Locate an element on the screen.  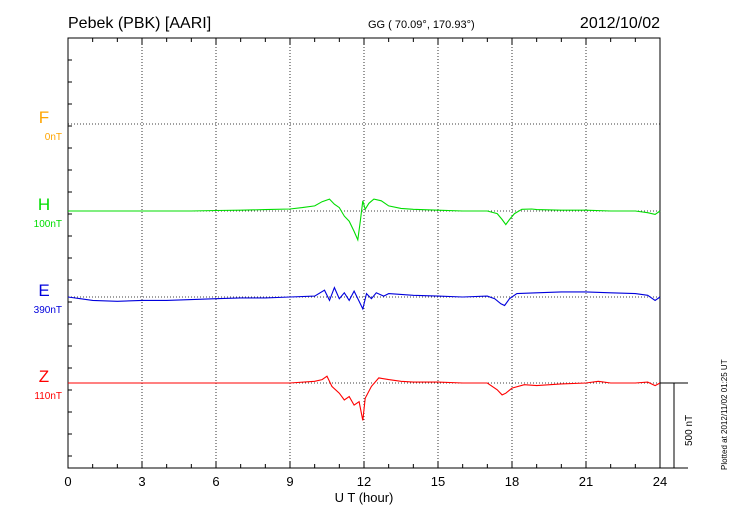
component-label-e: E is located at coordinates (43, 290).